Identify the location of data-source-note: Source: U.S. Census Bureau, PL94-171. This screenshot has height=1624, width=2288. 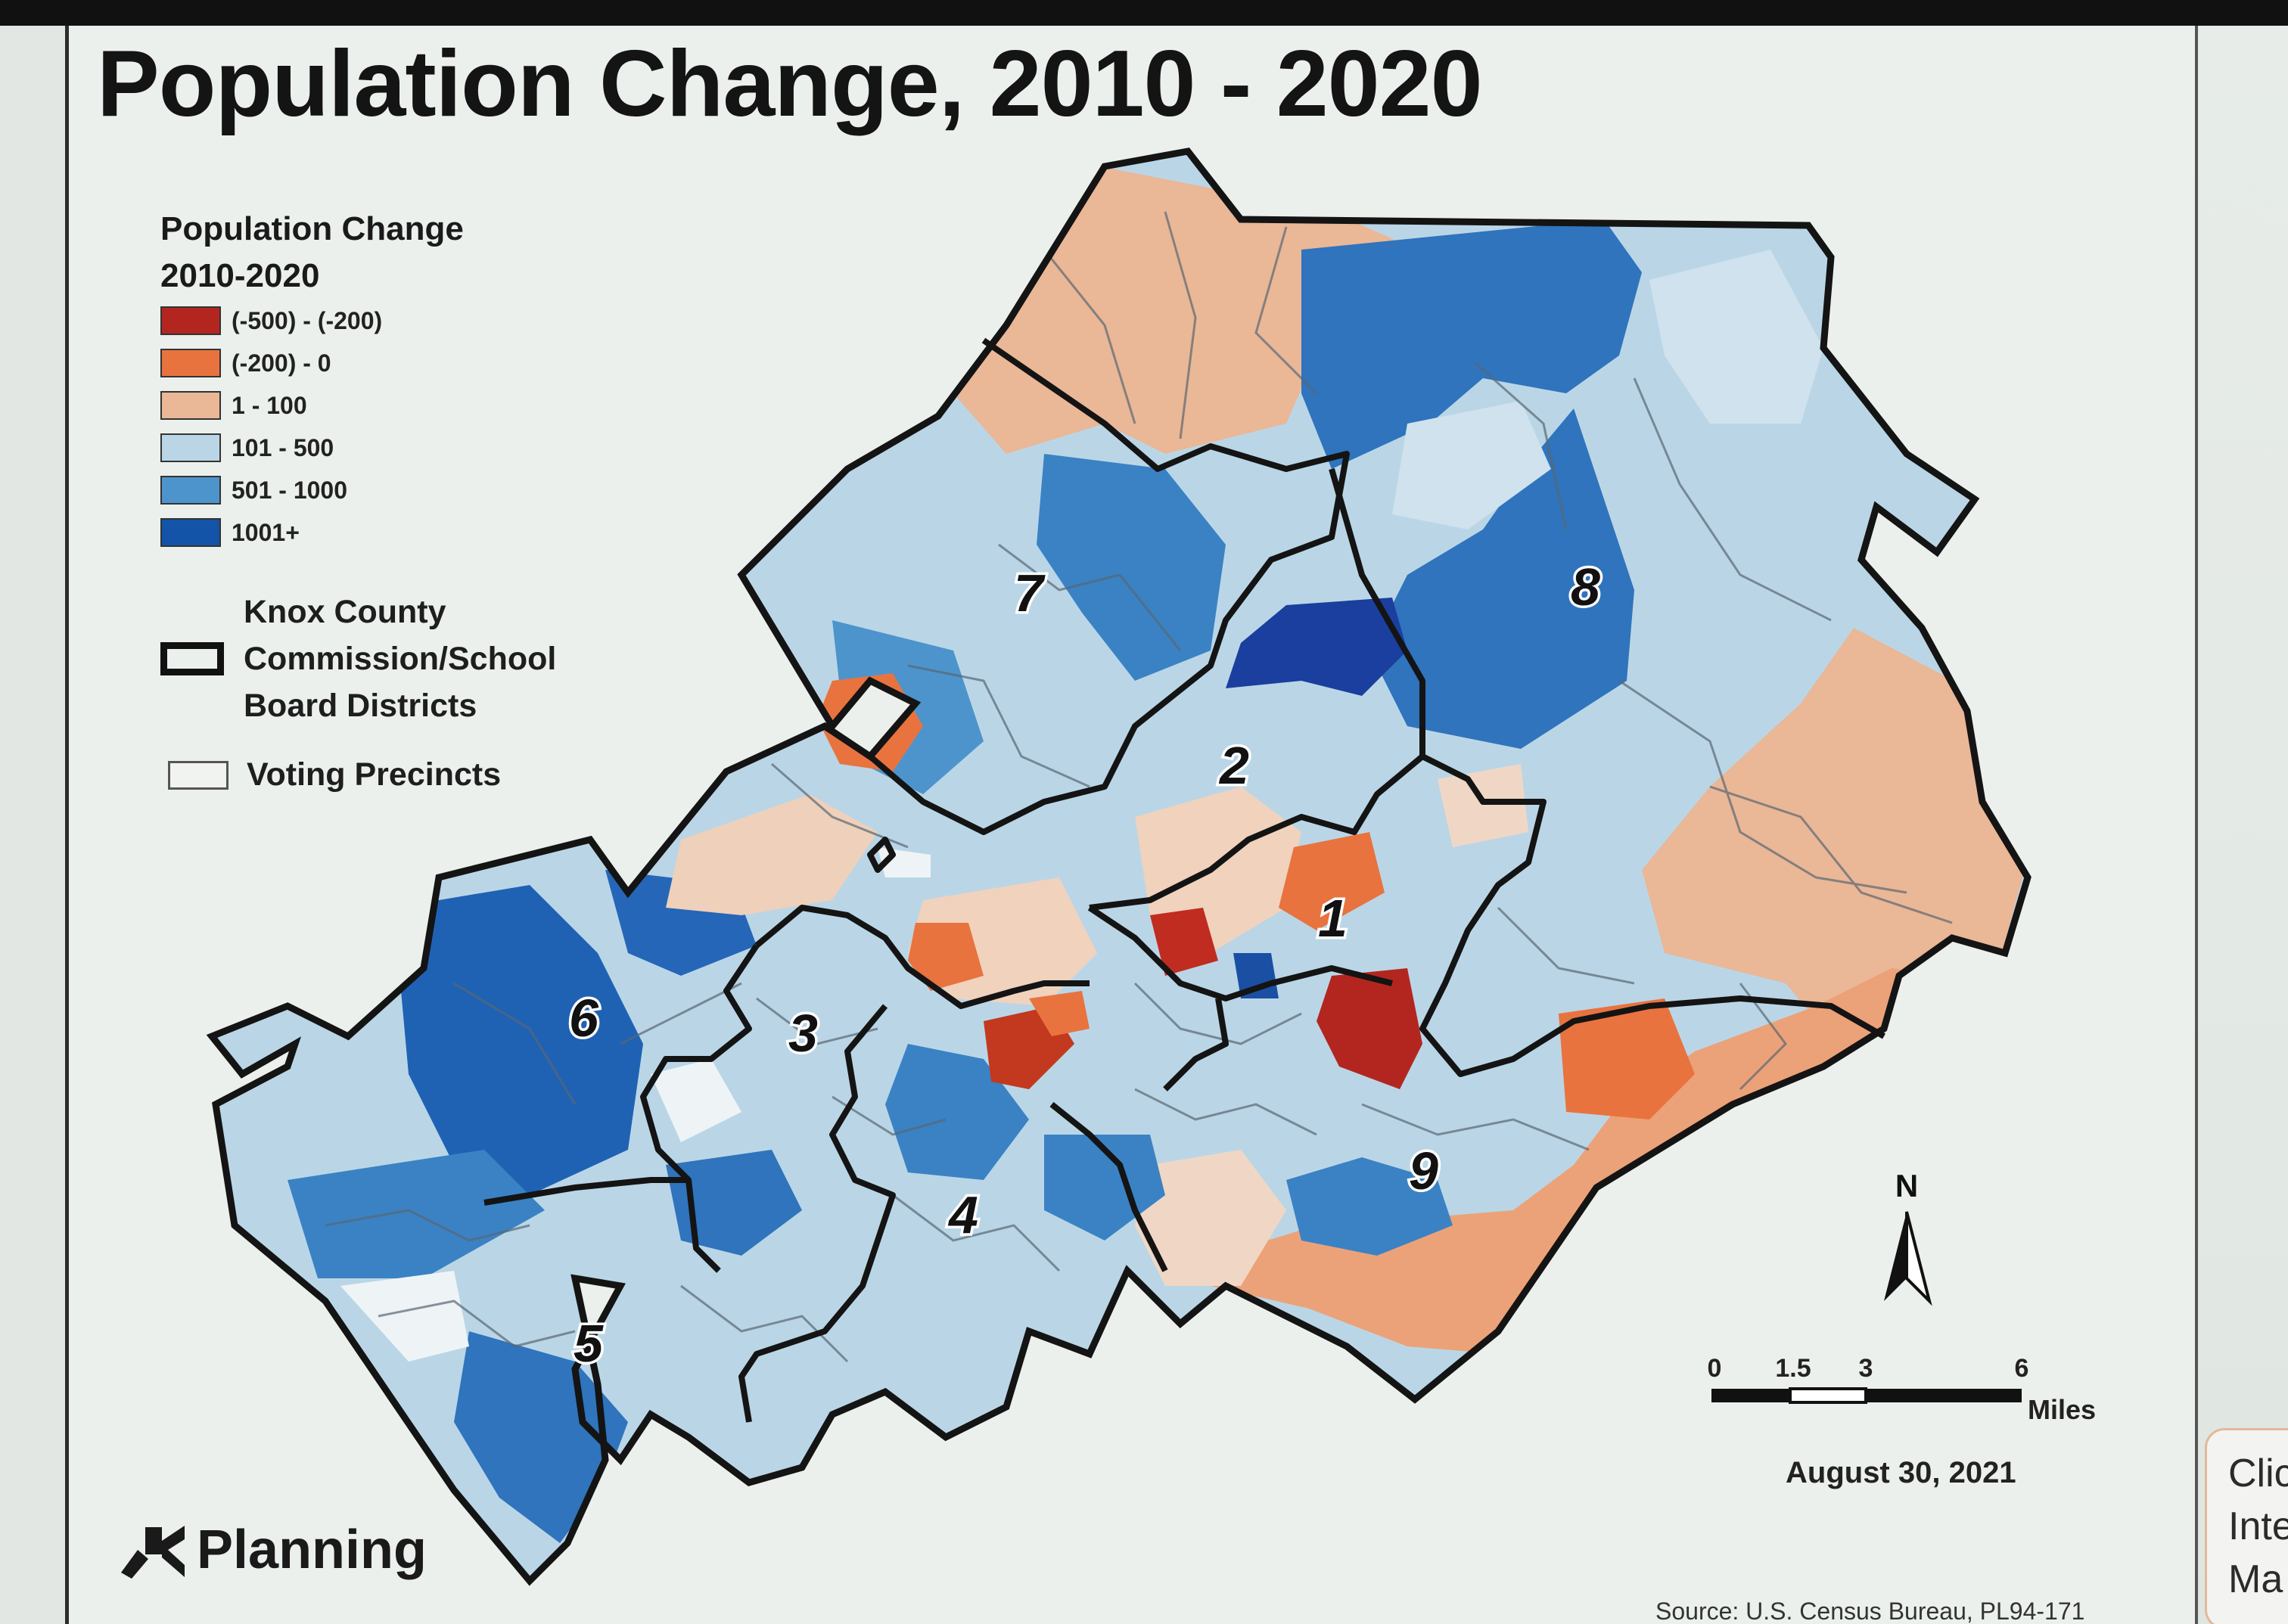
(1870, 1611).